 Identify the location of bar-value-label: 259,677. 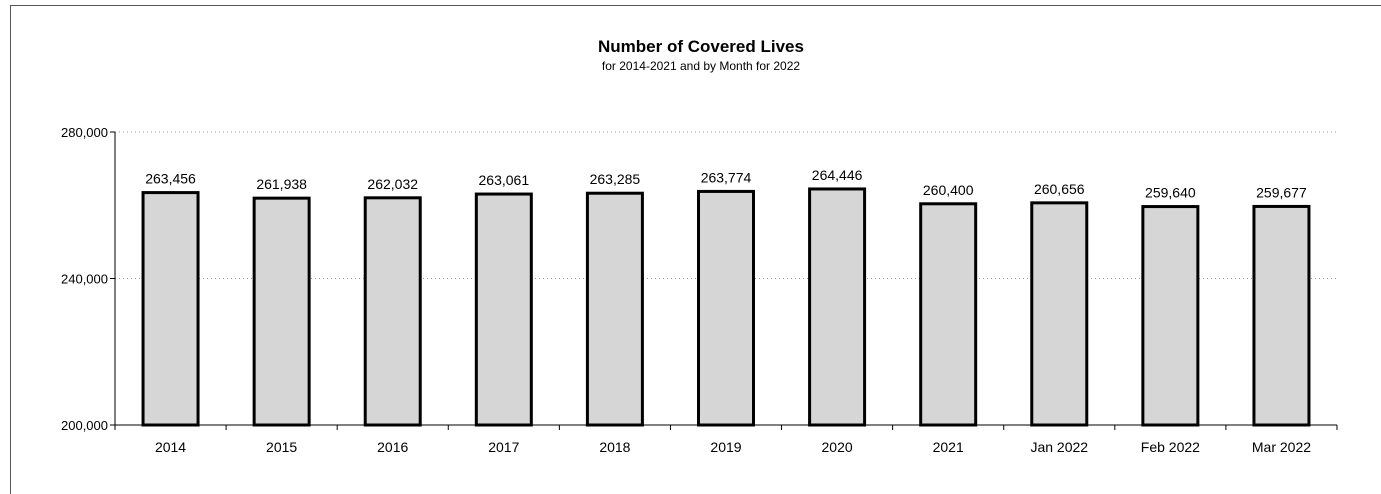
(1281, 192).